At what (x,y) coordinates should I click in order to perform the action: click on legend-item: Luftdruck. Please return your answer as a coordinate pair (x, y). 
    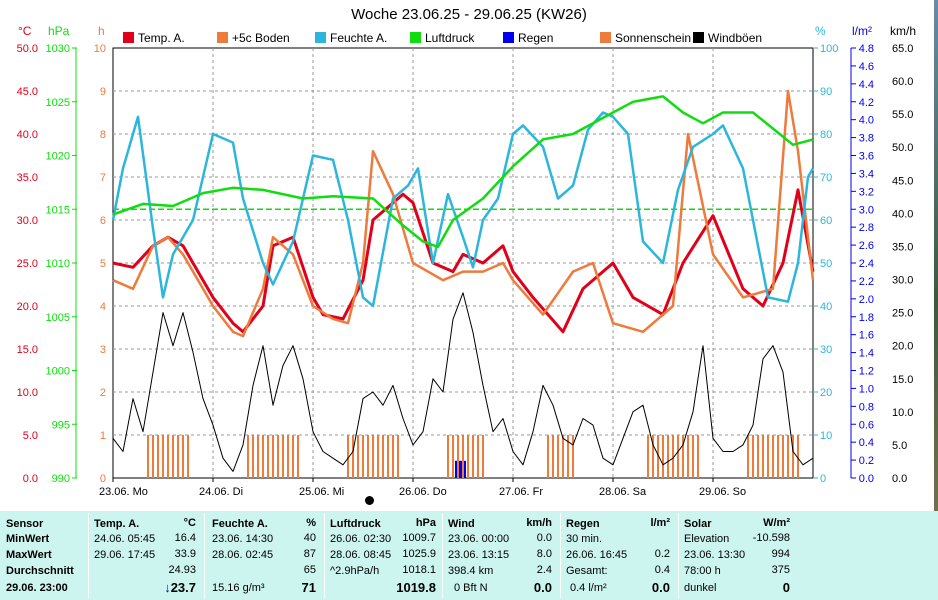
    Looking at the image, I should click on (442, 38).